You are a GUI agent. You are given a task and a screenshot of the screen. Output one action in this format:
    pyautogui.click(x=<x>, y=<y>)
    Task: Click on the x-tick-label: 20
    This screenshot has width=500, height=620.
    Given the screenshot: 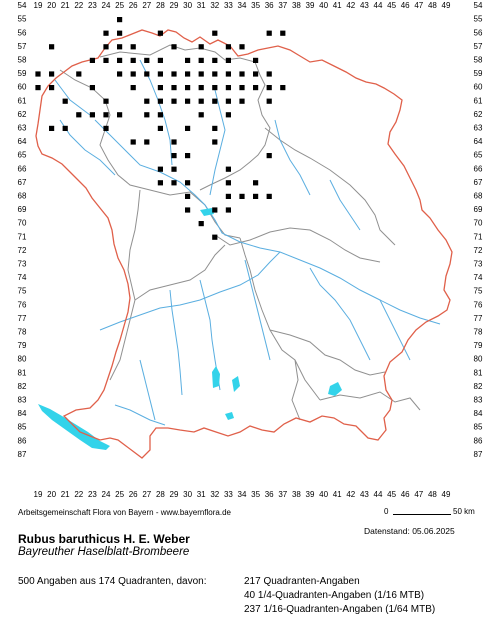 What is the action you would take?
    pyautogui.click(x=51, y=494)
    